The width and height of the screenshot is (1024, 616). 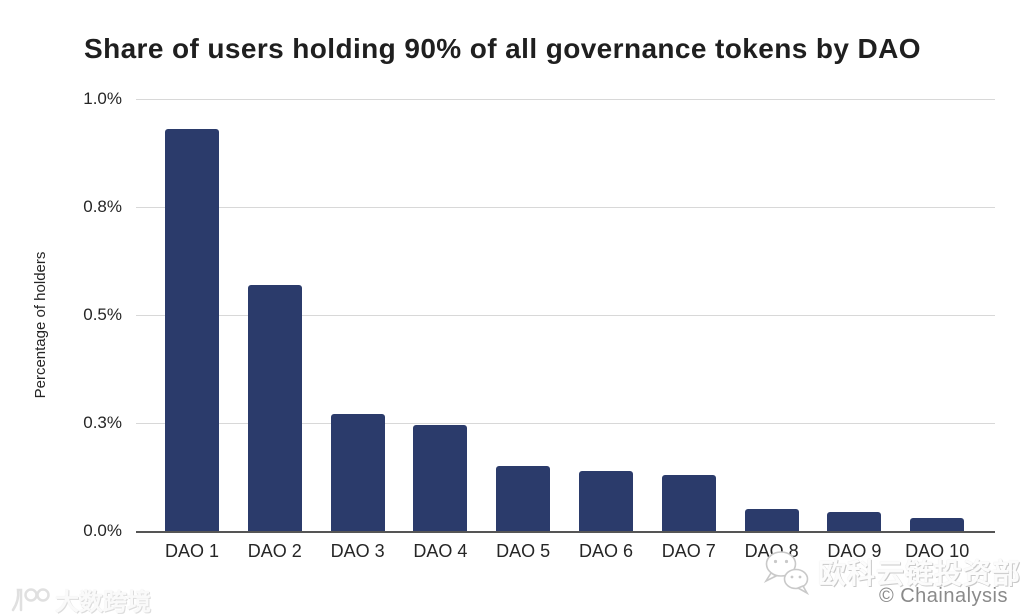 What do you see at coordinates (440, 551) in the screenshot?
I see `x-tick-label: DAO 4` at bounding box center [440, 551].